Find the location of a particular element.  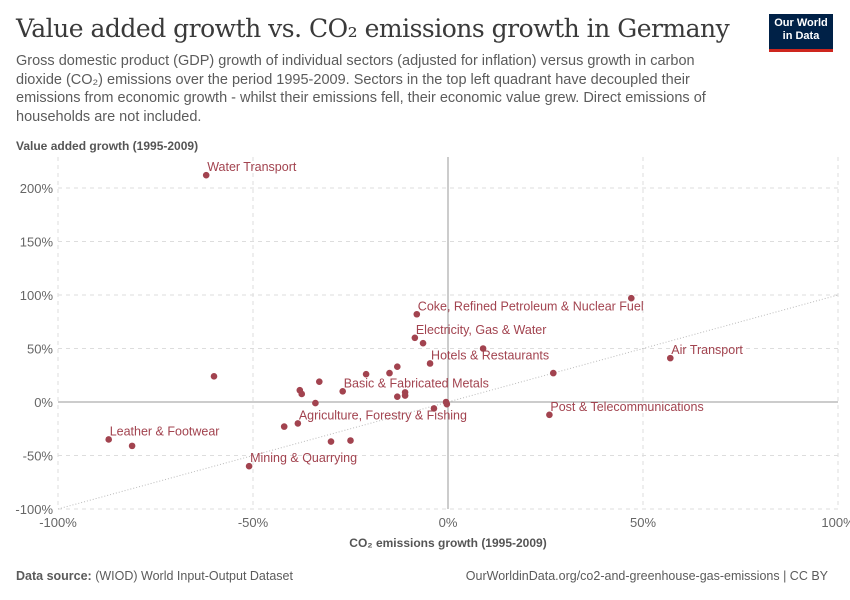

x-tick-label: 100% is located at coordinates (835, 522).